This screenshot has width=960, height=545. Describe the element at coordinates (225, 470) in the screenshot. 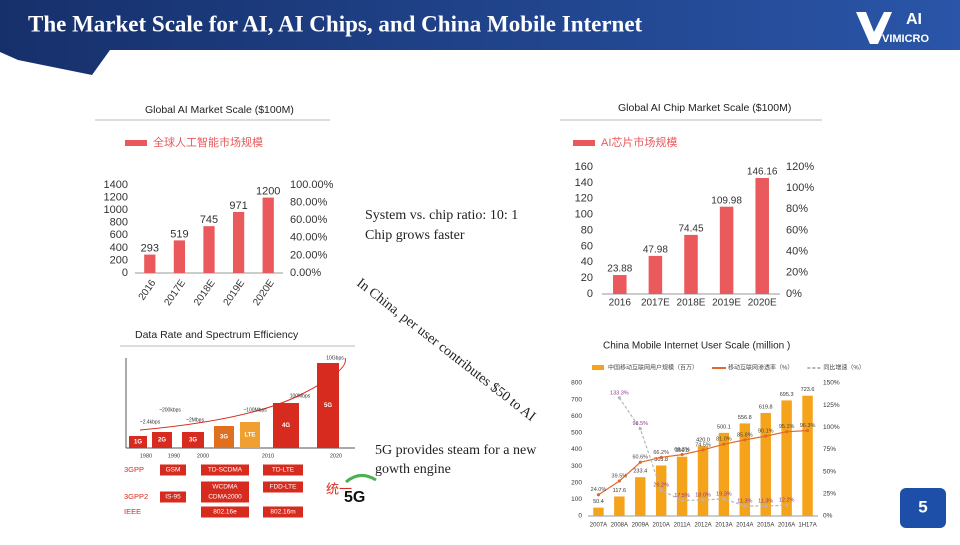

I see `standard-item: TD-SCDMA` at that location.